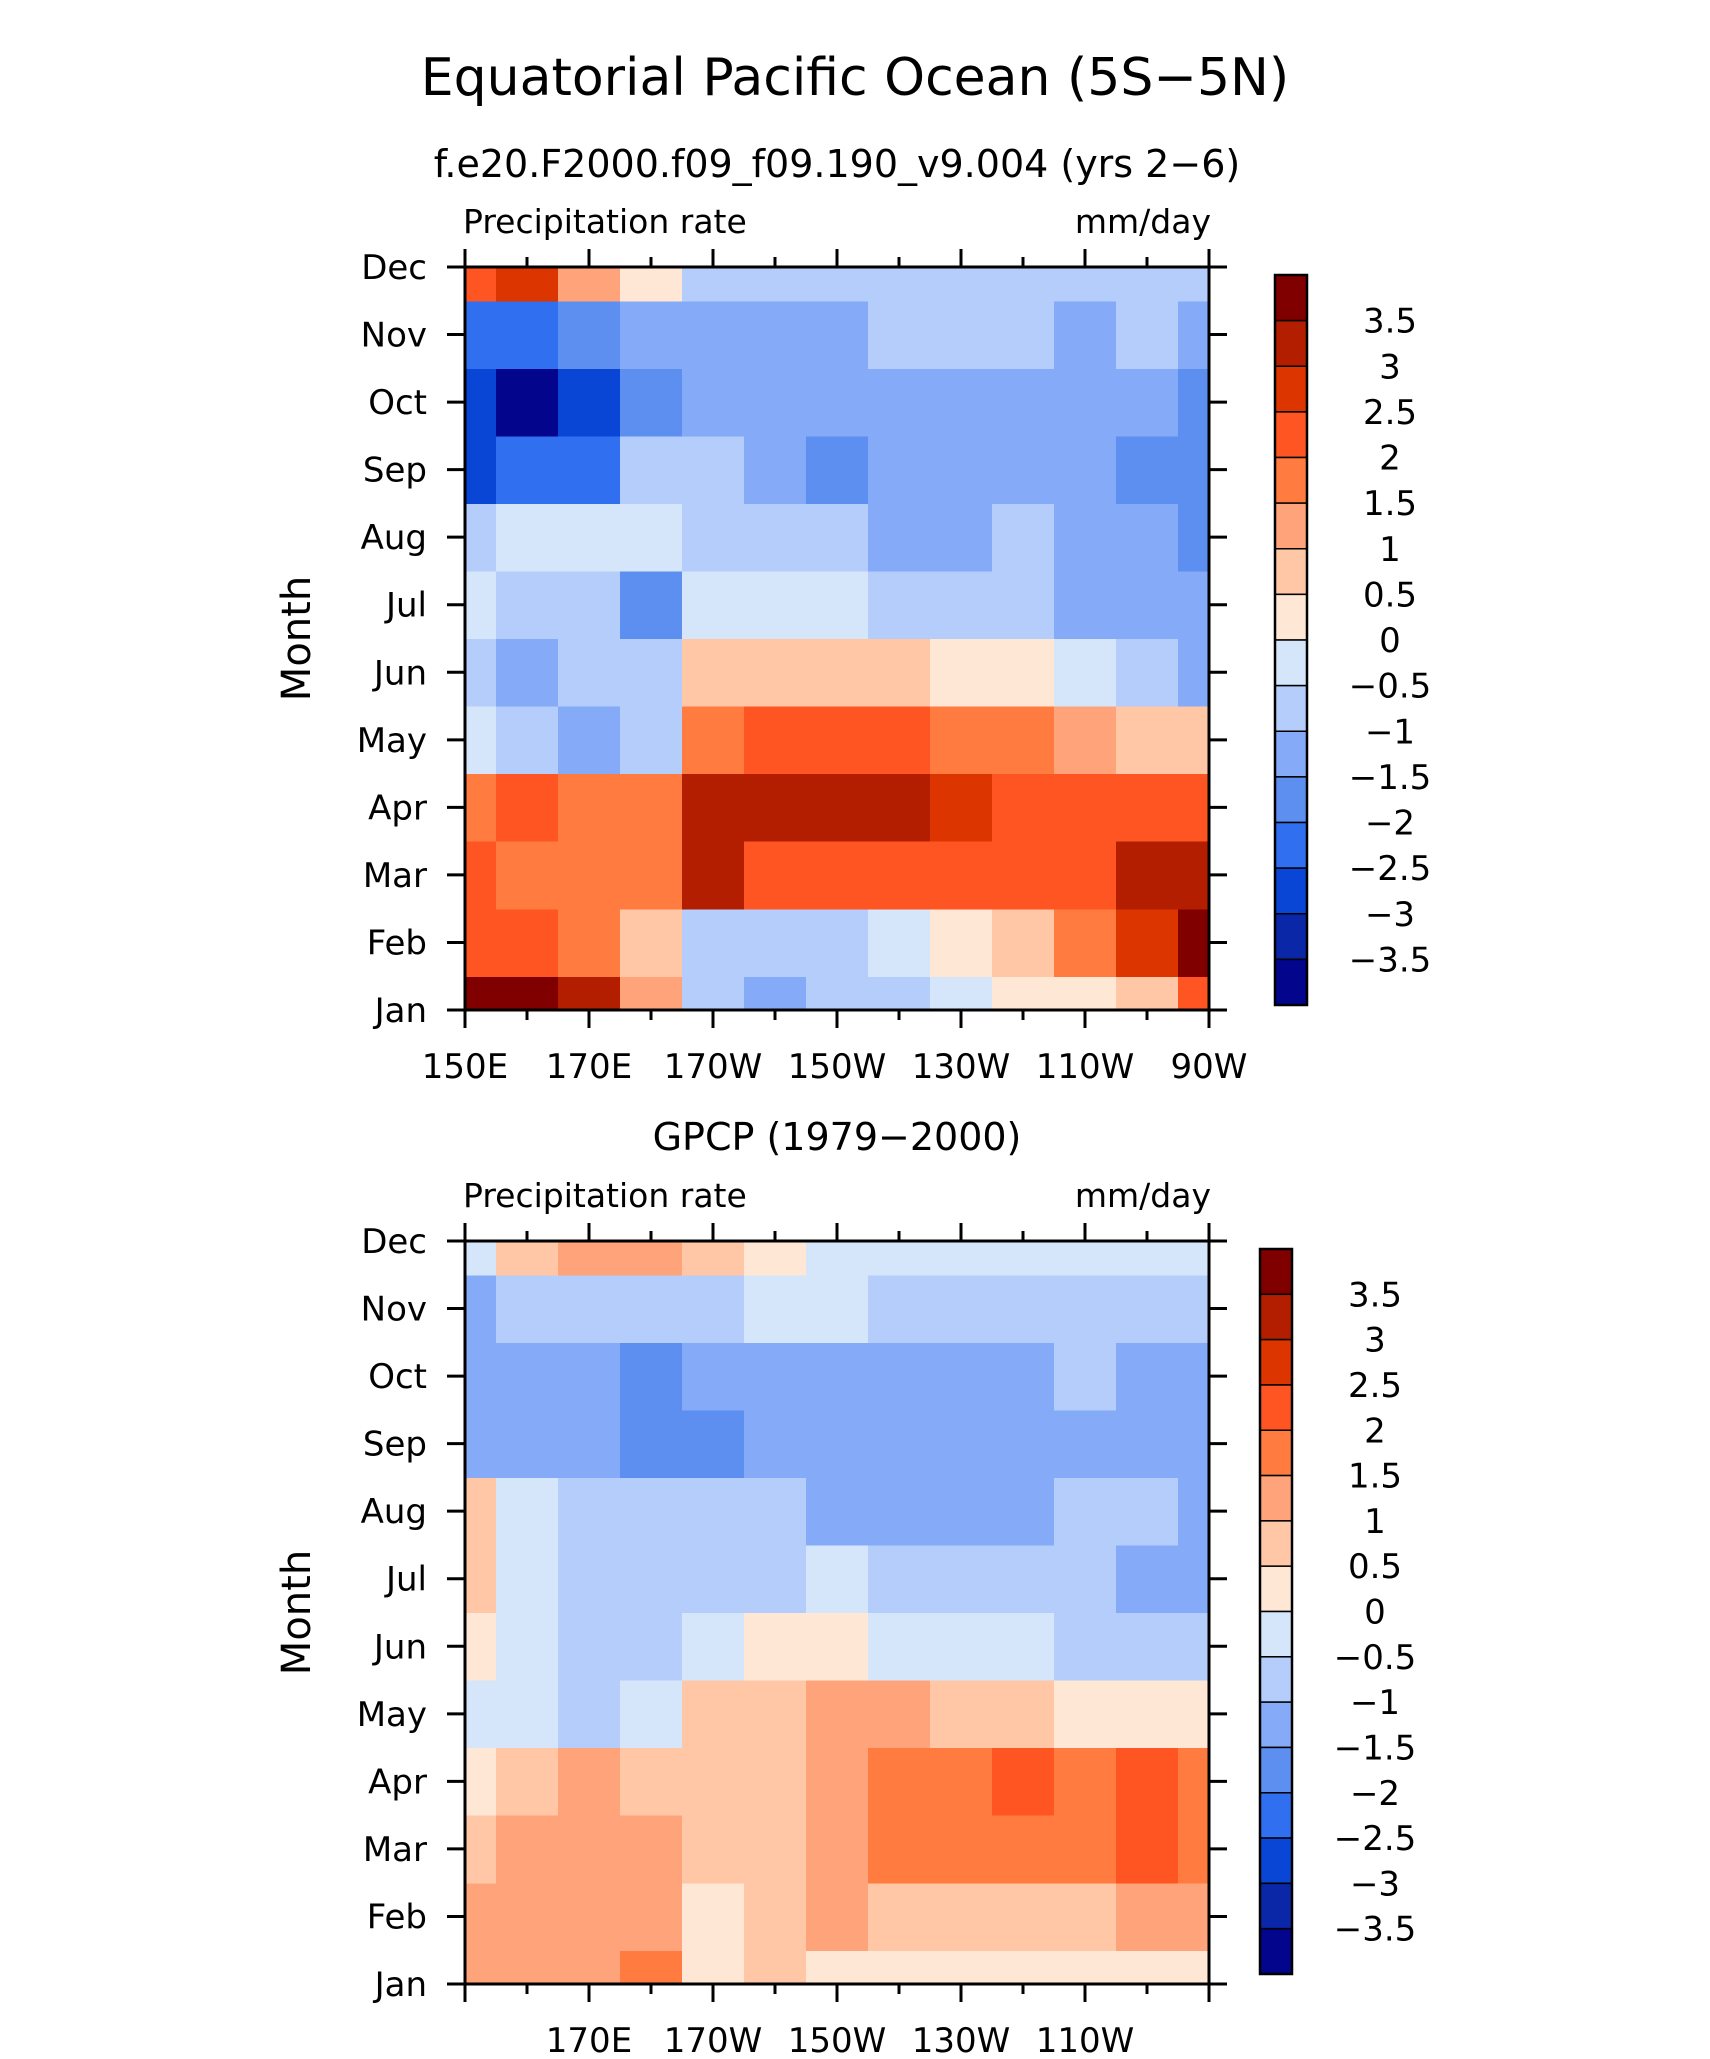 This screenshot has height=2059, width=1710. Describe the element at coordinates (297, 638) in the screenshot. I see `y-axis-label: Month` at that location.